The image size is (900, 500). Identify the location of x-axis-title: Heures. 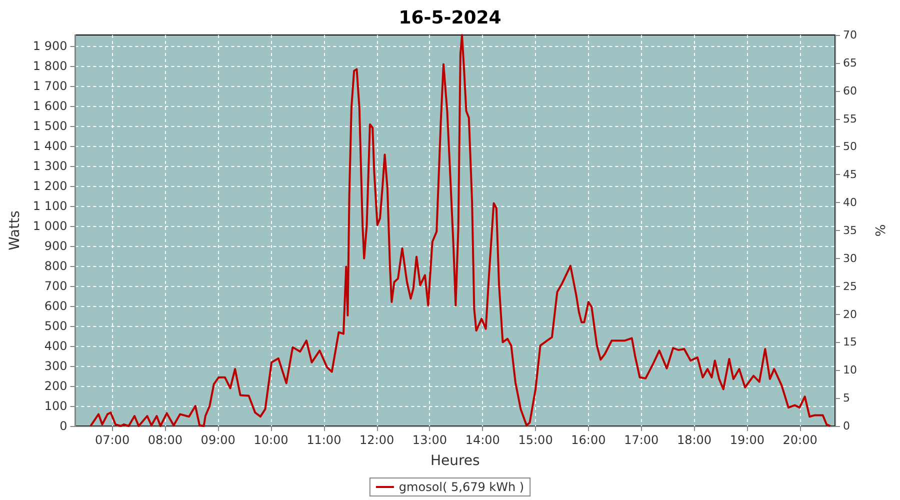
(455, 461).